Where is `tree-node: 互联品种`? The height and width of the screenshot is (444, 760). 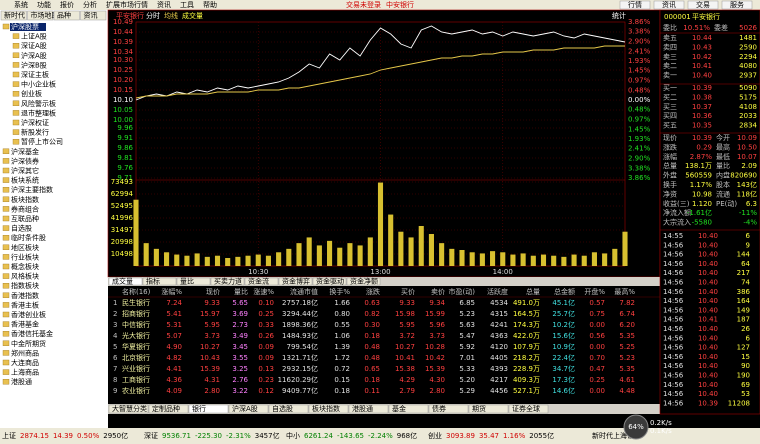 tree-node: 互联品种 is located at coordinates (25, 218).